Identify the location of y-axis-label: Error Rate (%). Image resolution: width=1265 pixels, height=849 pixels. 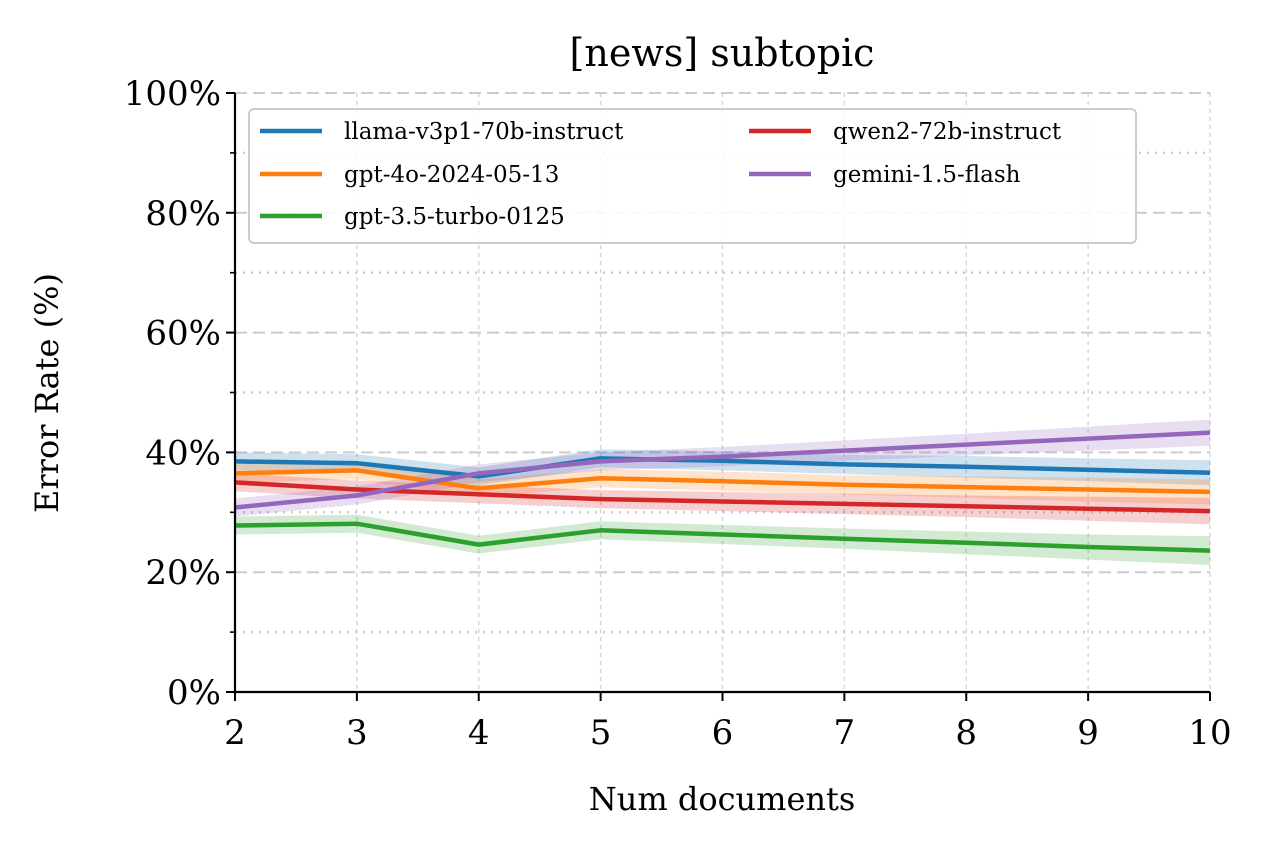
(47, 393).